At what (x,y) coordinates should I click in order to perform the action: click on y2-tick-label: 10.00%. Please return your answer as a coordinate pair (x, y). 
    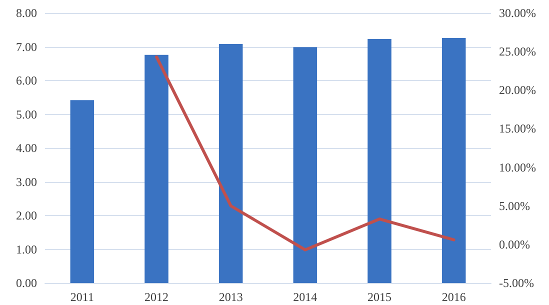
    Looking at the image, I should click on (517, 167).